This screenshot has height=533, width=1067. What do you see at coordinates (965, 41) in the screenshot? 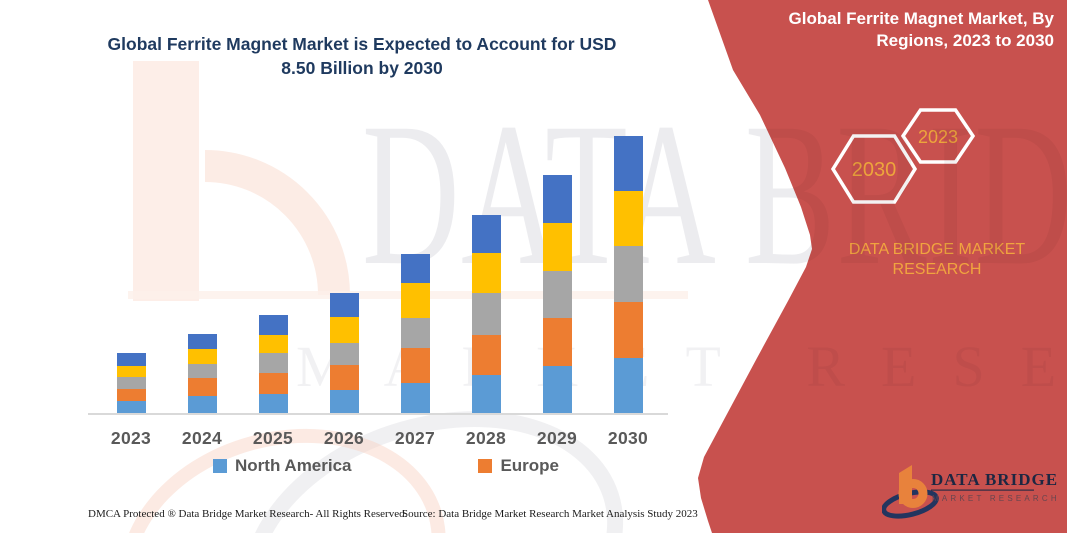
I see `panel-title-line2: Regions, 2023 to 2030` at bounding box center [965, 41].